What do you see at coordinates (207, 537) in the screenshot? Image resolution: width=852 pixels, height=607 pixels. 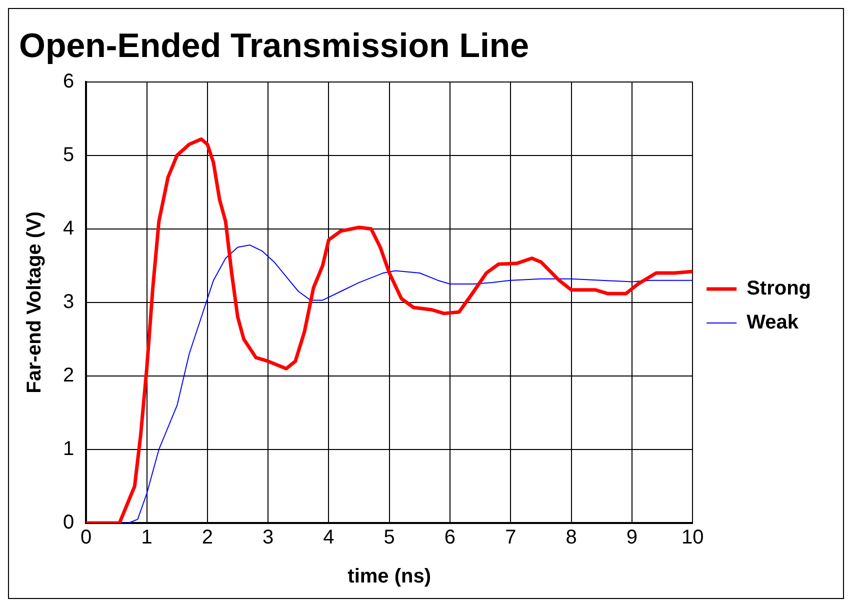 I see `x-tick-label: 2` at bounding box center [207, 537].